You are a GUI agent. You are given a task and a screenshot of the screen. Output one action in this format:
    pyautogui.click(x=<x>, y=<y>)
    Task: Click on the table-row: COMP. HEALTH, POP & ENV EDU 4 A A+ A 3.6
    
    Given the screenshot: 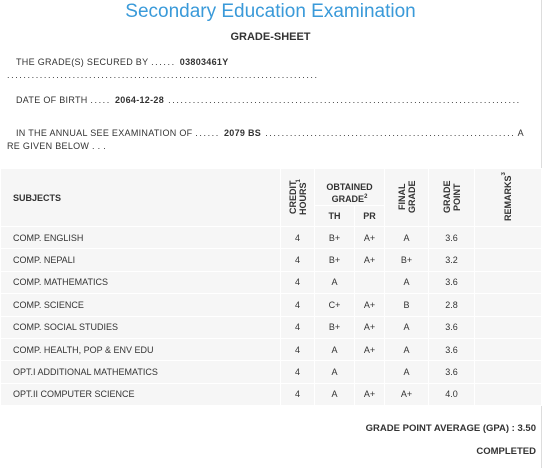 What is the action you would take?
    pyautogui.click(x=271, y=349)
    